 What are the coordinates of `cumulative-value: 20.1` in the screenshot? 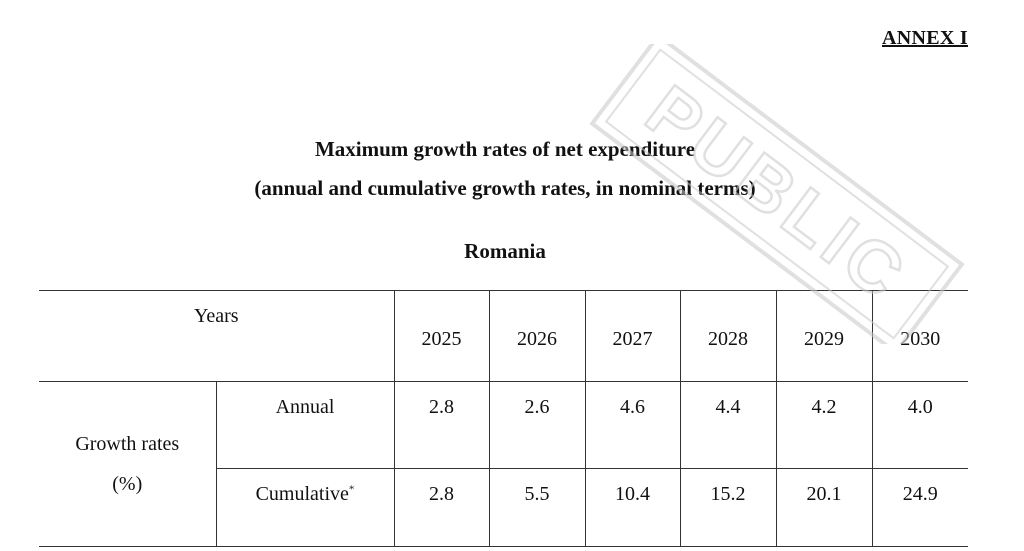 It's located at (824, 507).